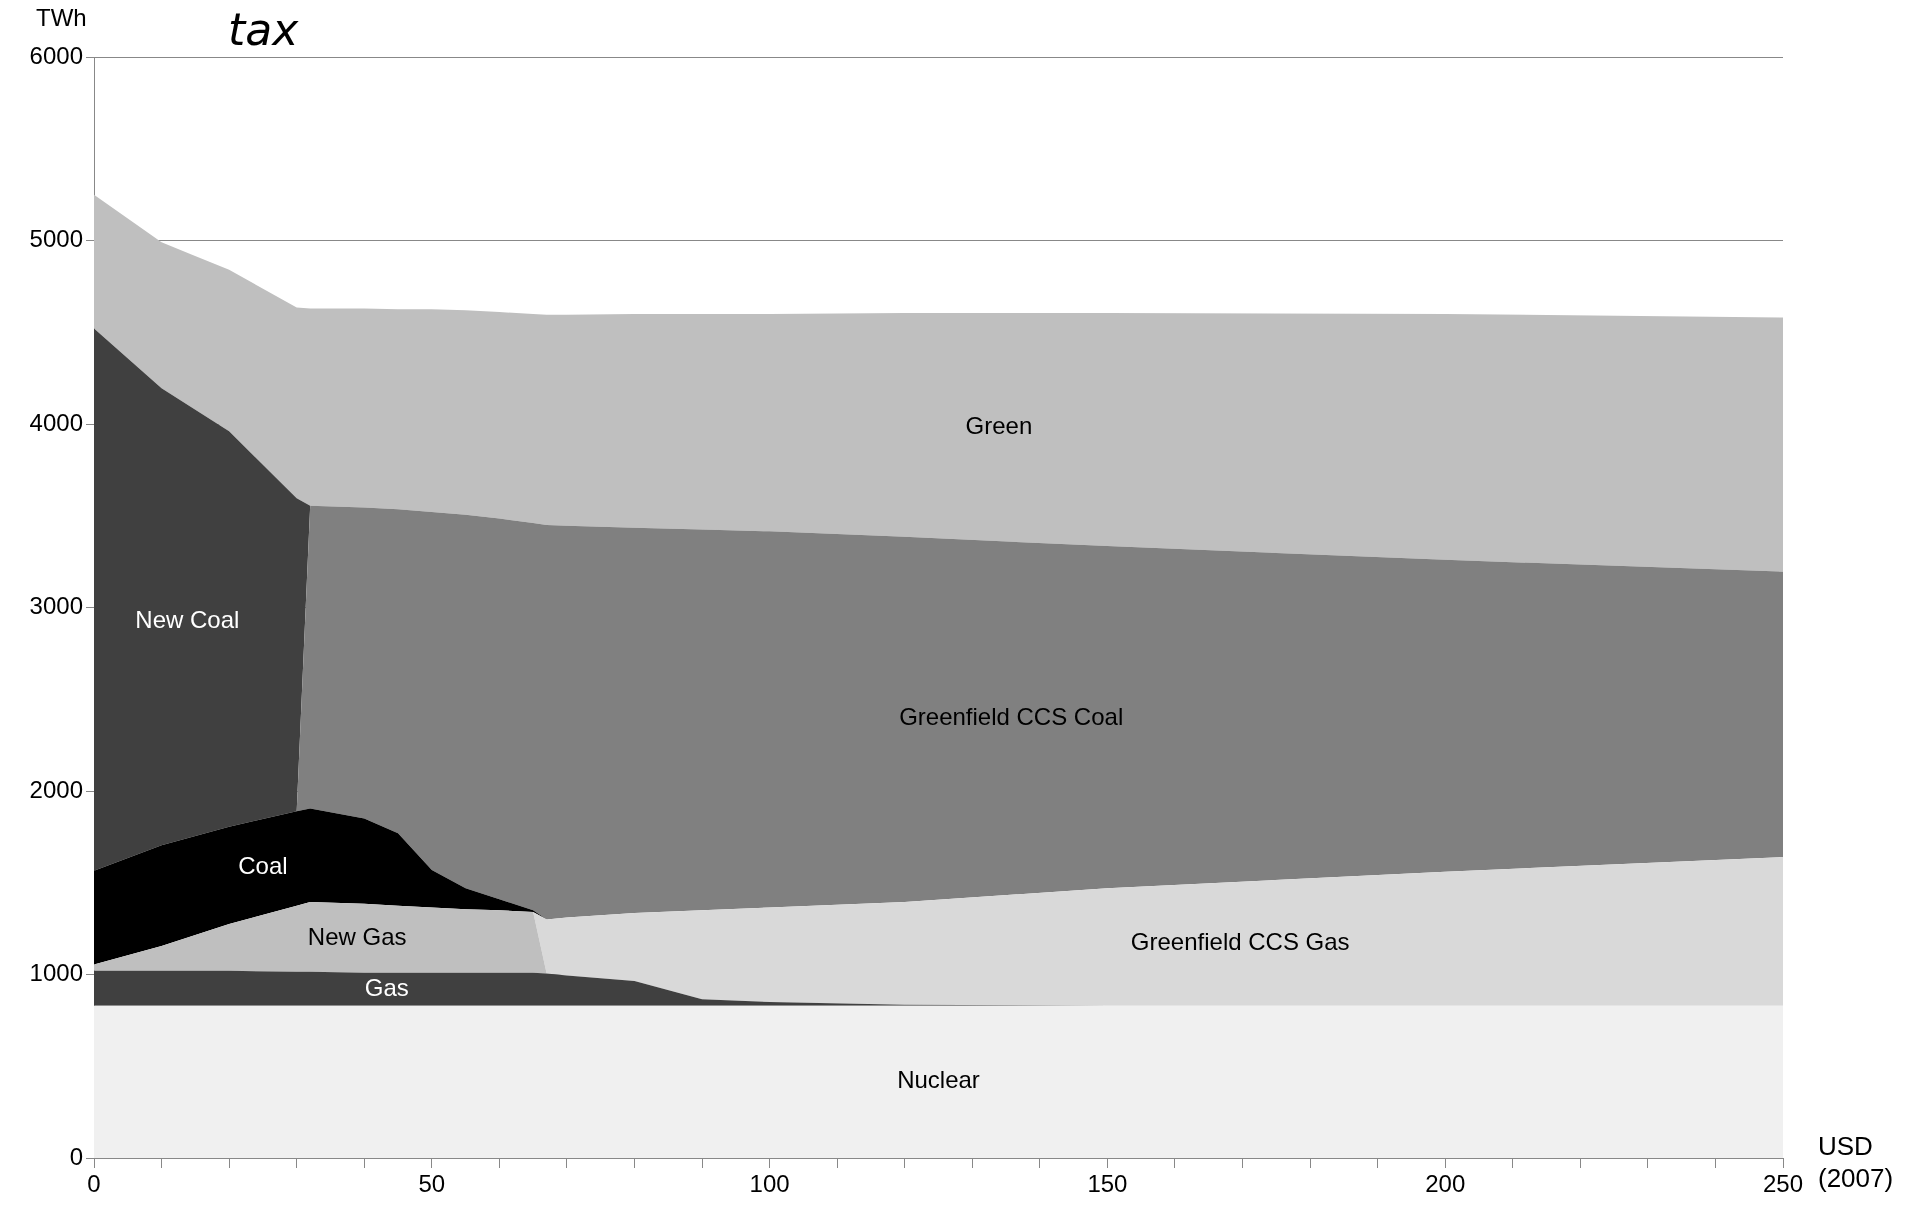  Describe the element at coordinates (357, 936) in the screenshot. I see `series-label: New Gas` at that location.